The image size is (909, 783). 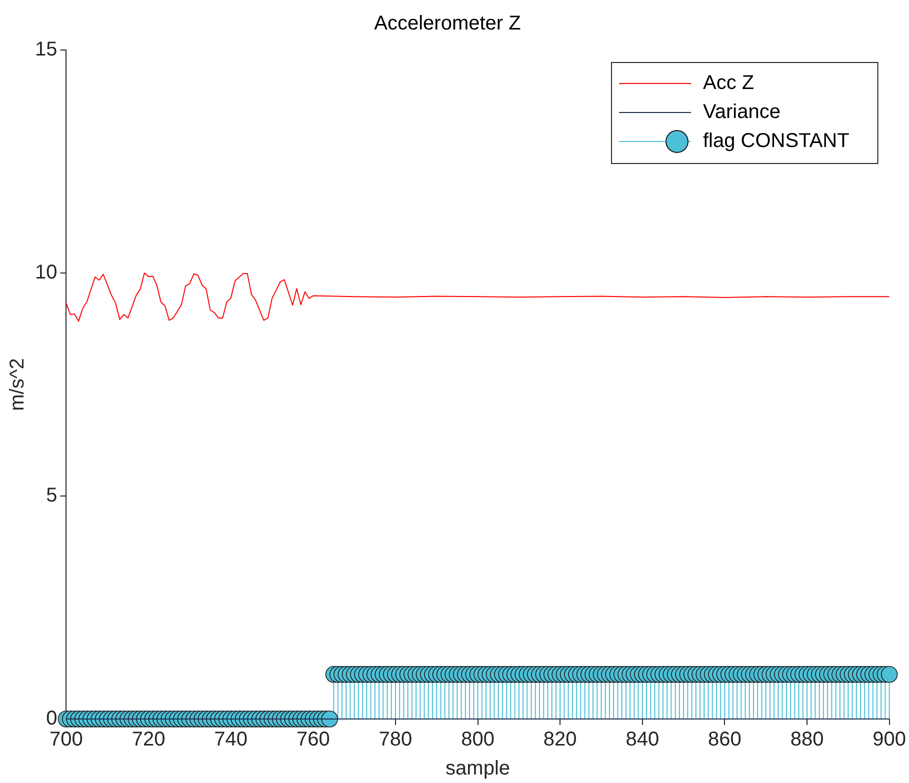 What do you see at coordinates (807, 739) in the screenshot?
I see `x-tick-label: 880` at bounding box center [807, 739].